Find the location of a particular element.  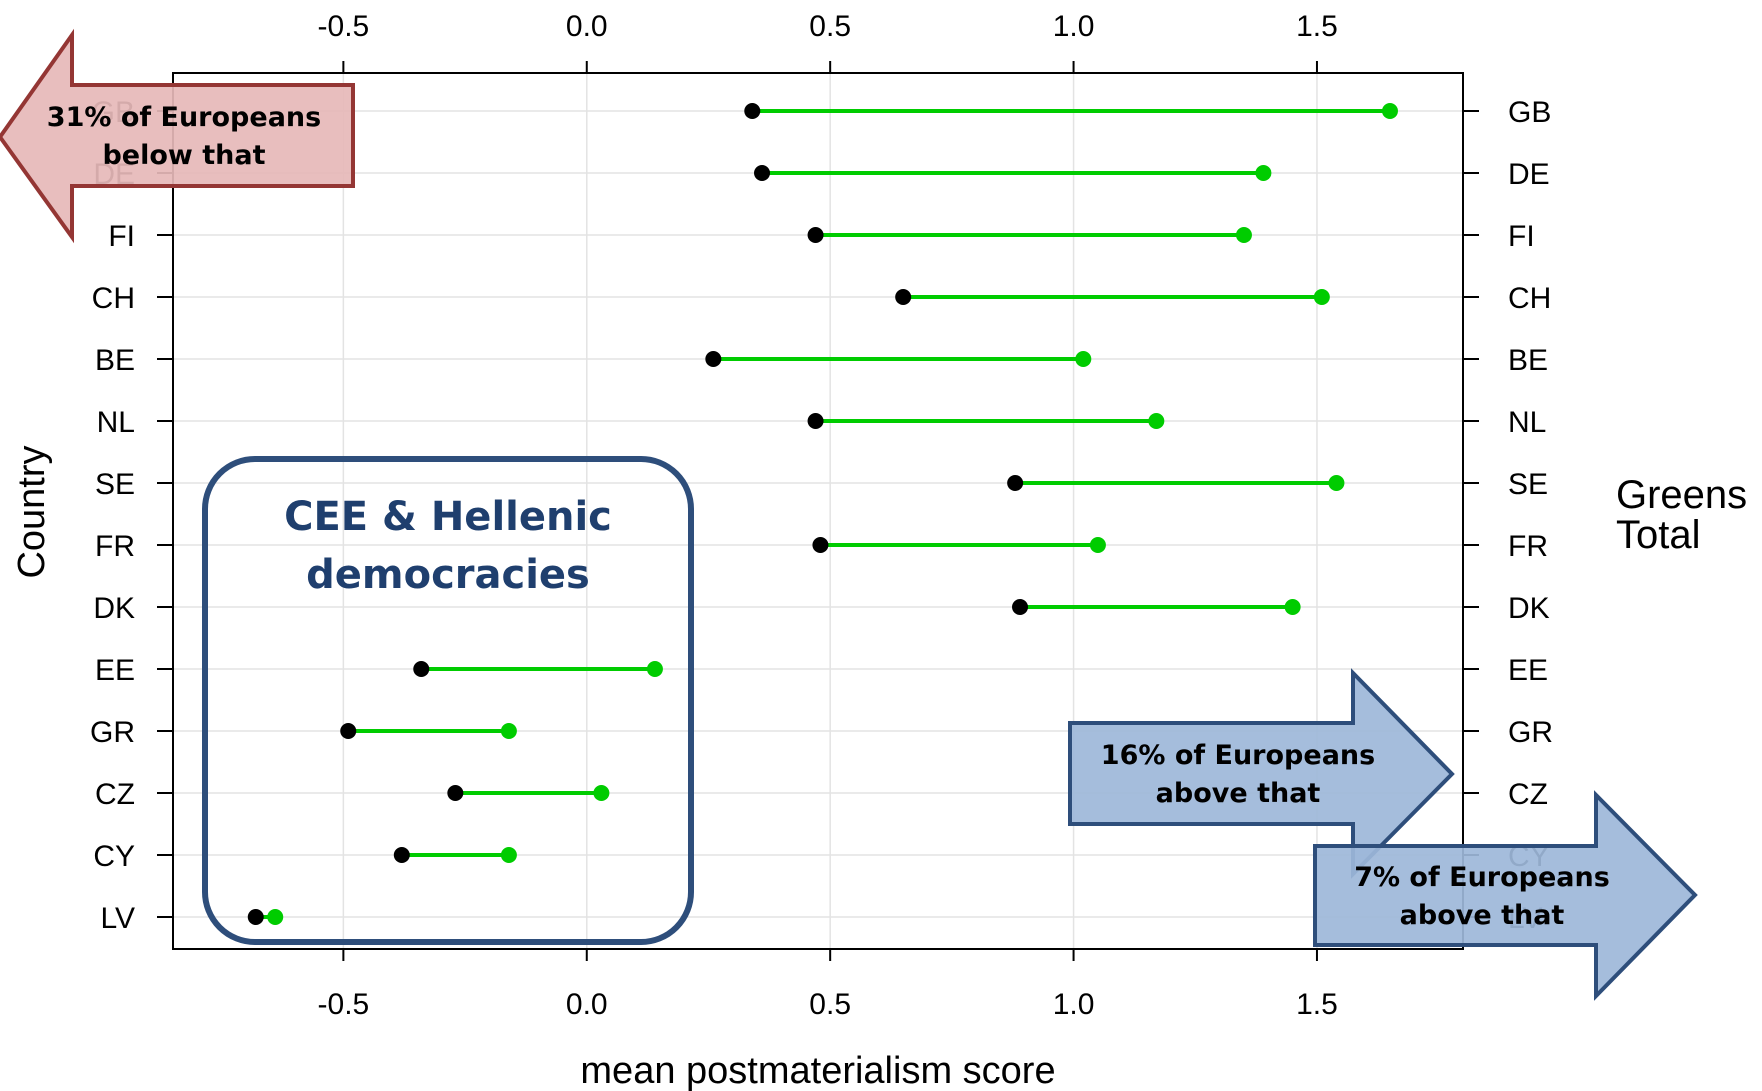

x-tick-label-top: 1.0 is located at coordinates (1074, 26).